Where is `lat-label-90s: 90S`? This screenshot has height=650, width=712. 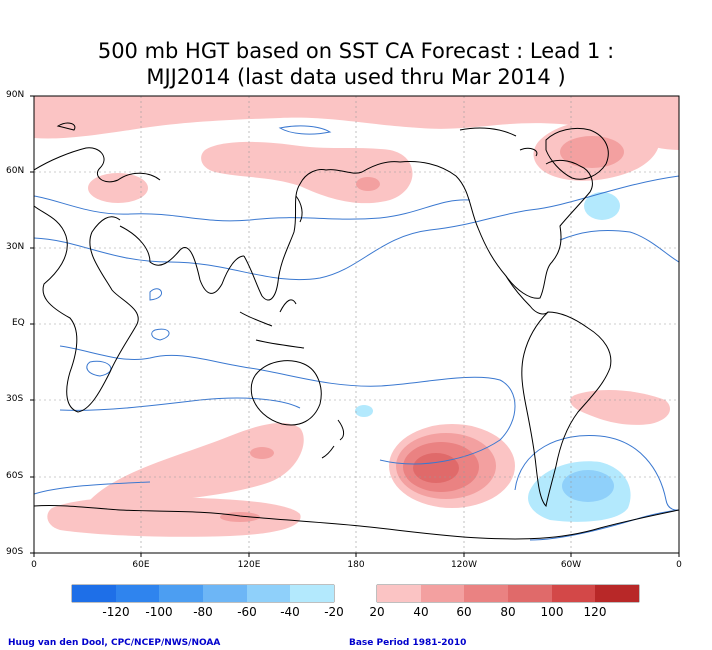 lat-label-90s: 90S is located at coordinates (15, 552).